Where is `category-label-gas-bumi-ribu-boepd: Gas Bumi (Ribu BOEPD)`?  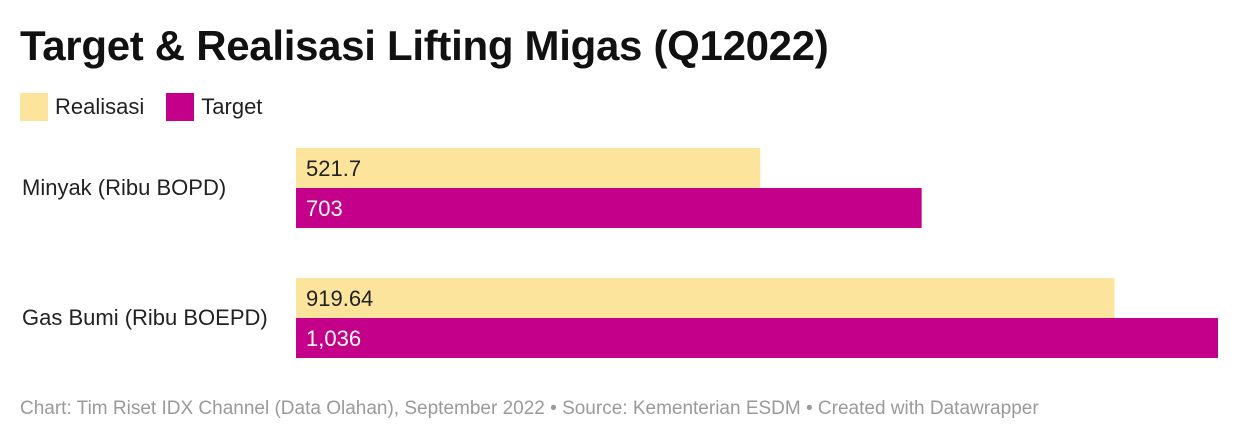
category-label-gas-bumi-ribu-boepd: Gas Bumi (Ribu BOEPD) is located at coordinates (145, 317).